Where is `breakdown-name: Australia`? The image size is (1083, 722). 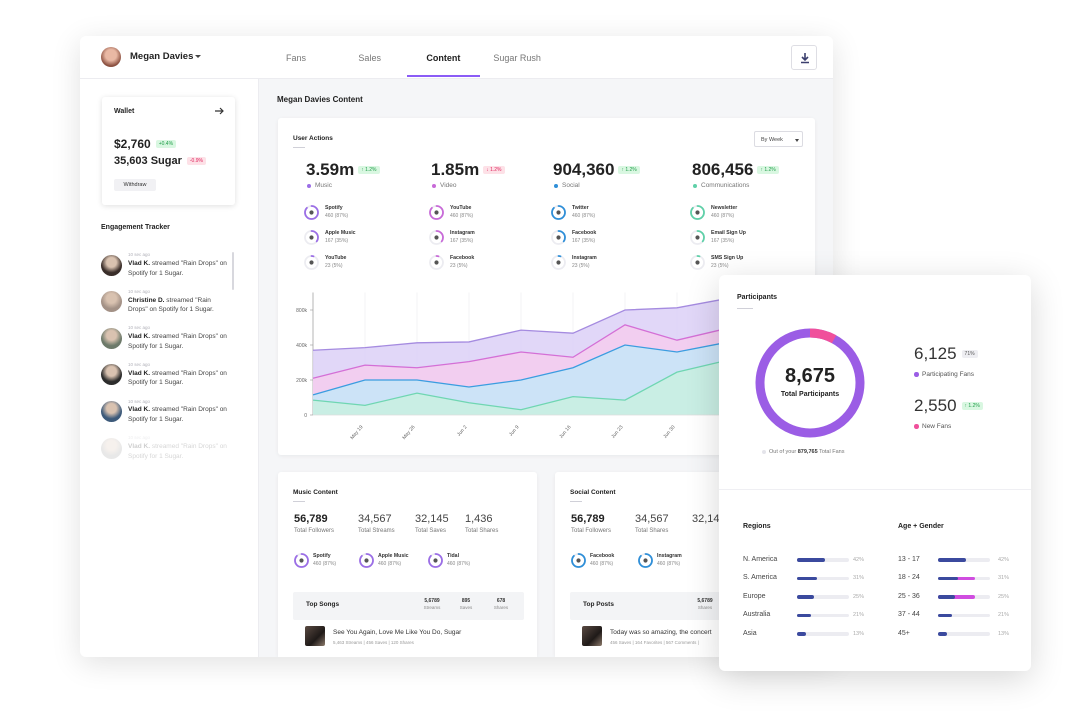 breakdown-name: Australia is located at coordinates (757, 615).